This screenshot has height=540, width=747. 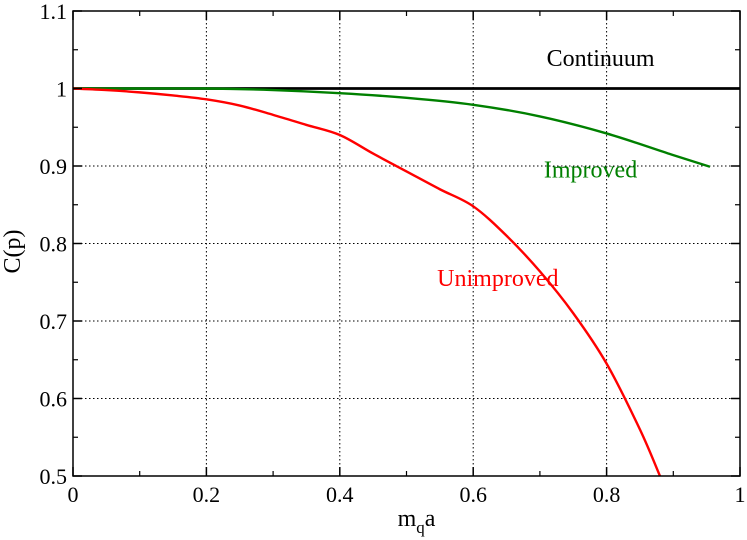 What do you see at coordinates (430, 519) in the screenshot?
I see `x-axis-title-suffix: a` at bounding box center [430, 519].